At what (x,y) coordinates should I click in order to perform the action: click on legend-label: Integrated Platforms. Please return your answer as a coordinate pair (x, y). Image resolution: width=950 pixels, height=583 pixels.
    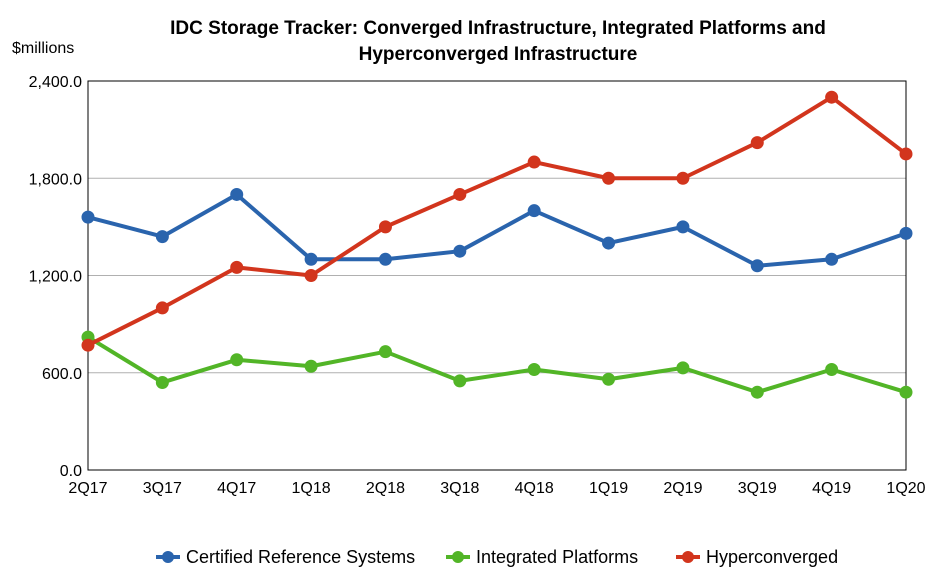
    Looking at the image, I should click on (557, 557).